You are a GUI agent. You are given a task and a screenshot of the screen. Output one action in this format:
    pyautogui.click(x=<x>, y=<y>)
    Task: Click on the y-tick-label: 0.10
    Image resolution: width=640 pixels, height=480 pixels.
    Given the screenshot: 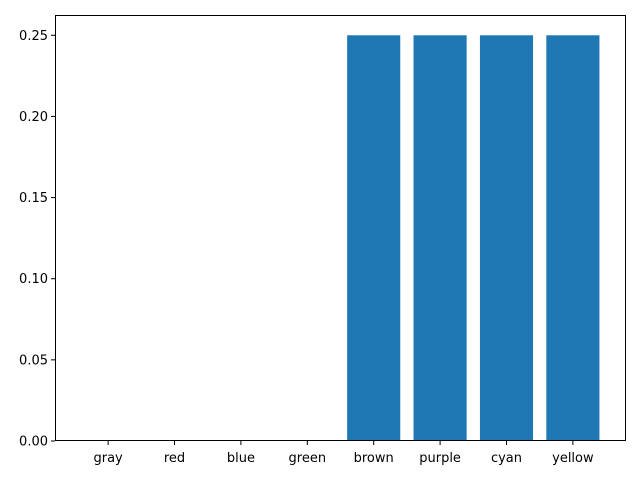 What is the action you would take?
    pyautogui.click(x=33, y=279)
    